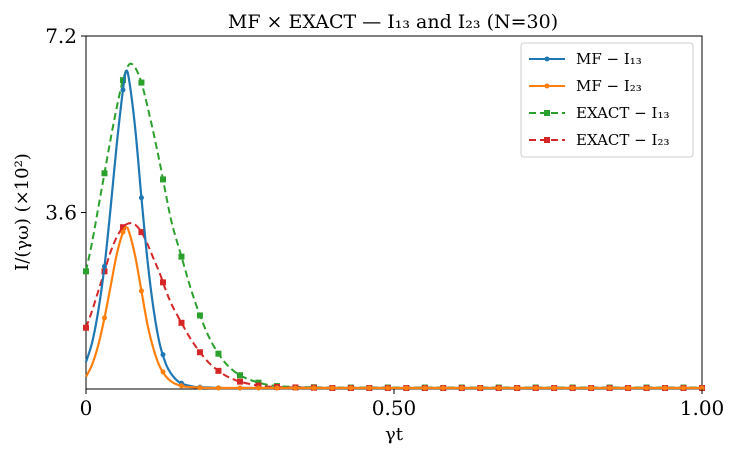 This screenshot has height=455, width=735. I want to click on legend-label: MF − I₂₃, so click(609, 86).